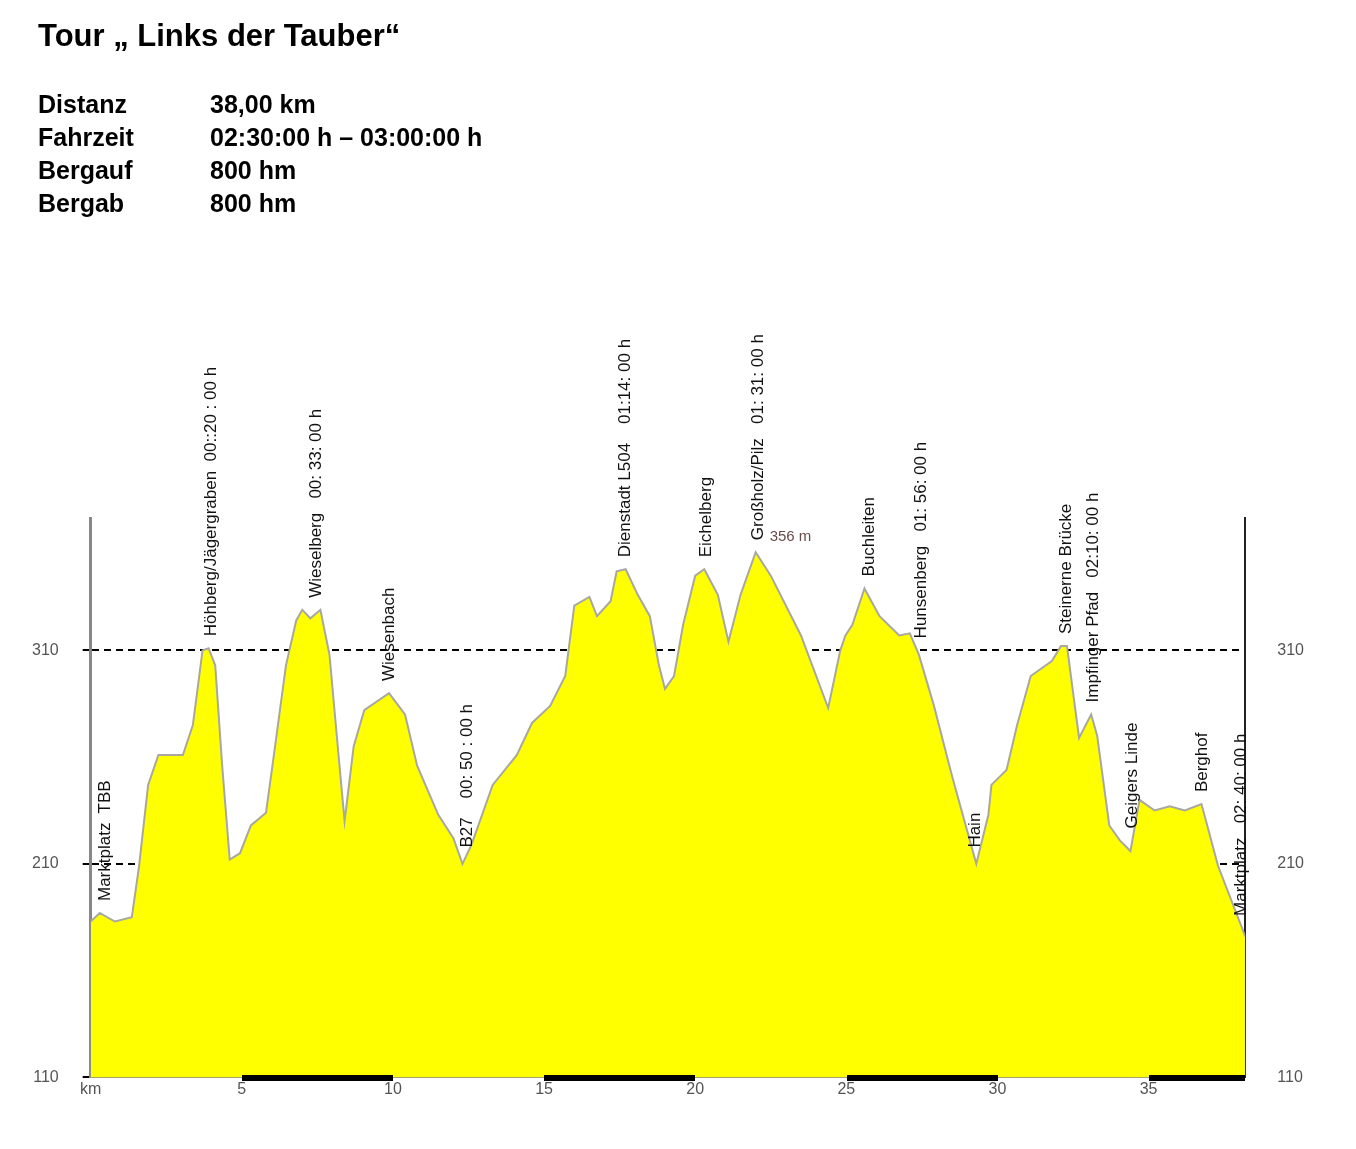  I want to click on x-tick-label: 25, so click(846, 1089).